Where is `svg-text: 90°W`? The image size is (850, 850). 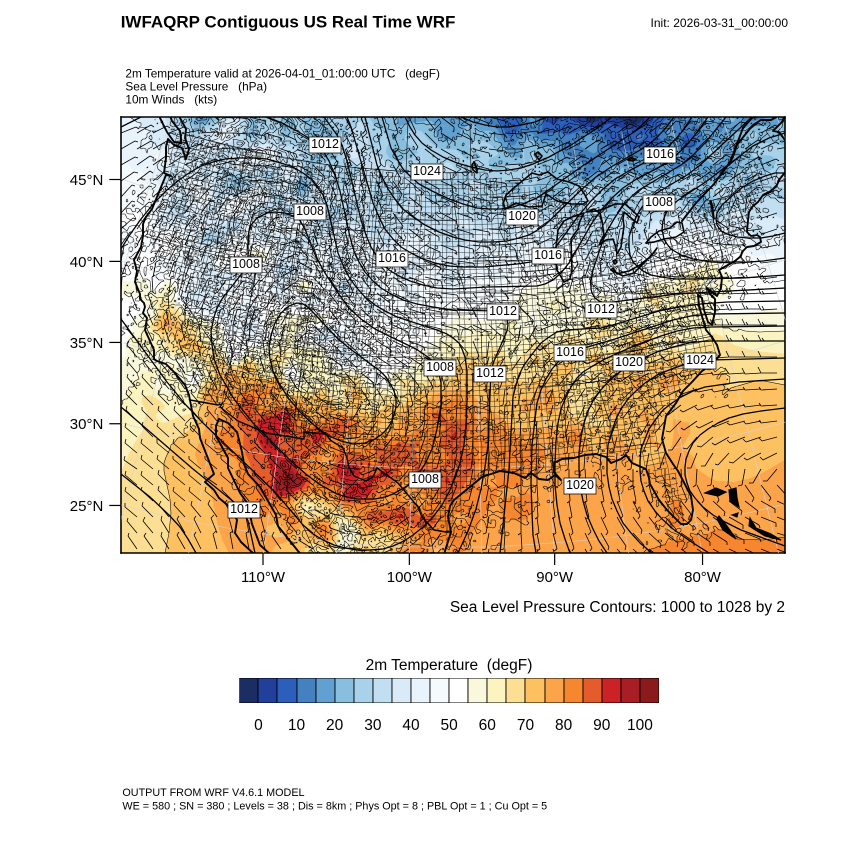
svg-text: 90°W is located at coordinates (555, 577).